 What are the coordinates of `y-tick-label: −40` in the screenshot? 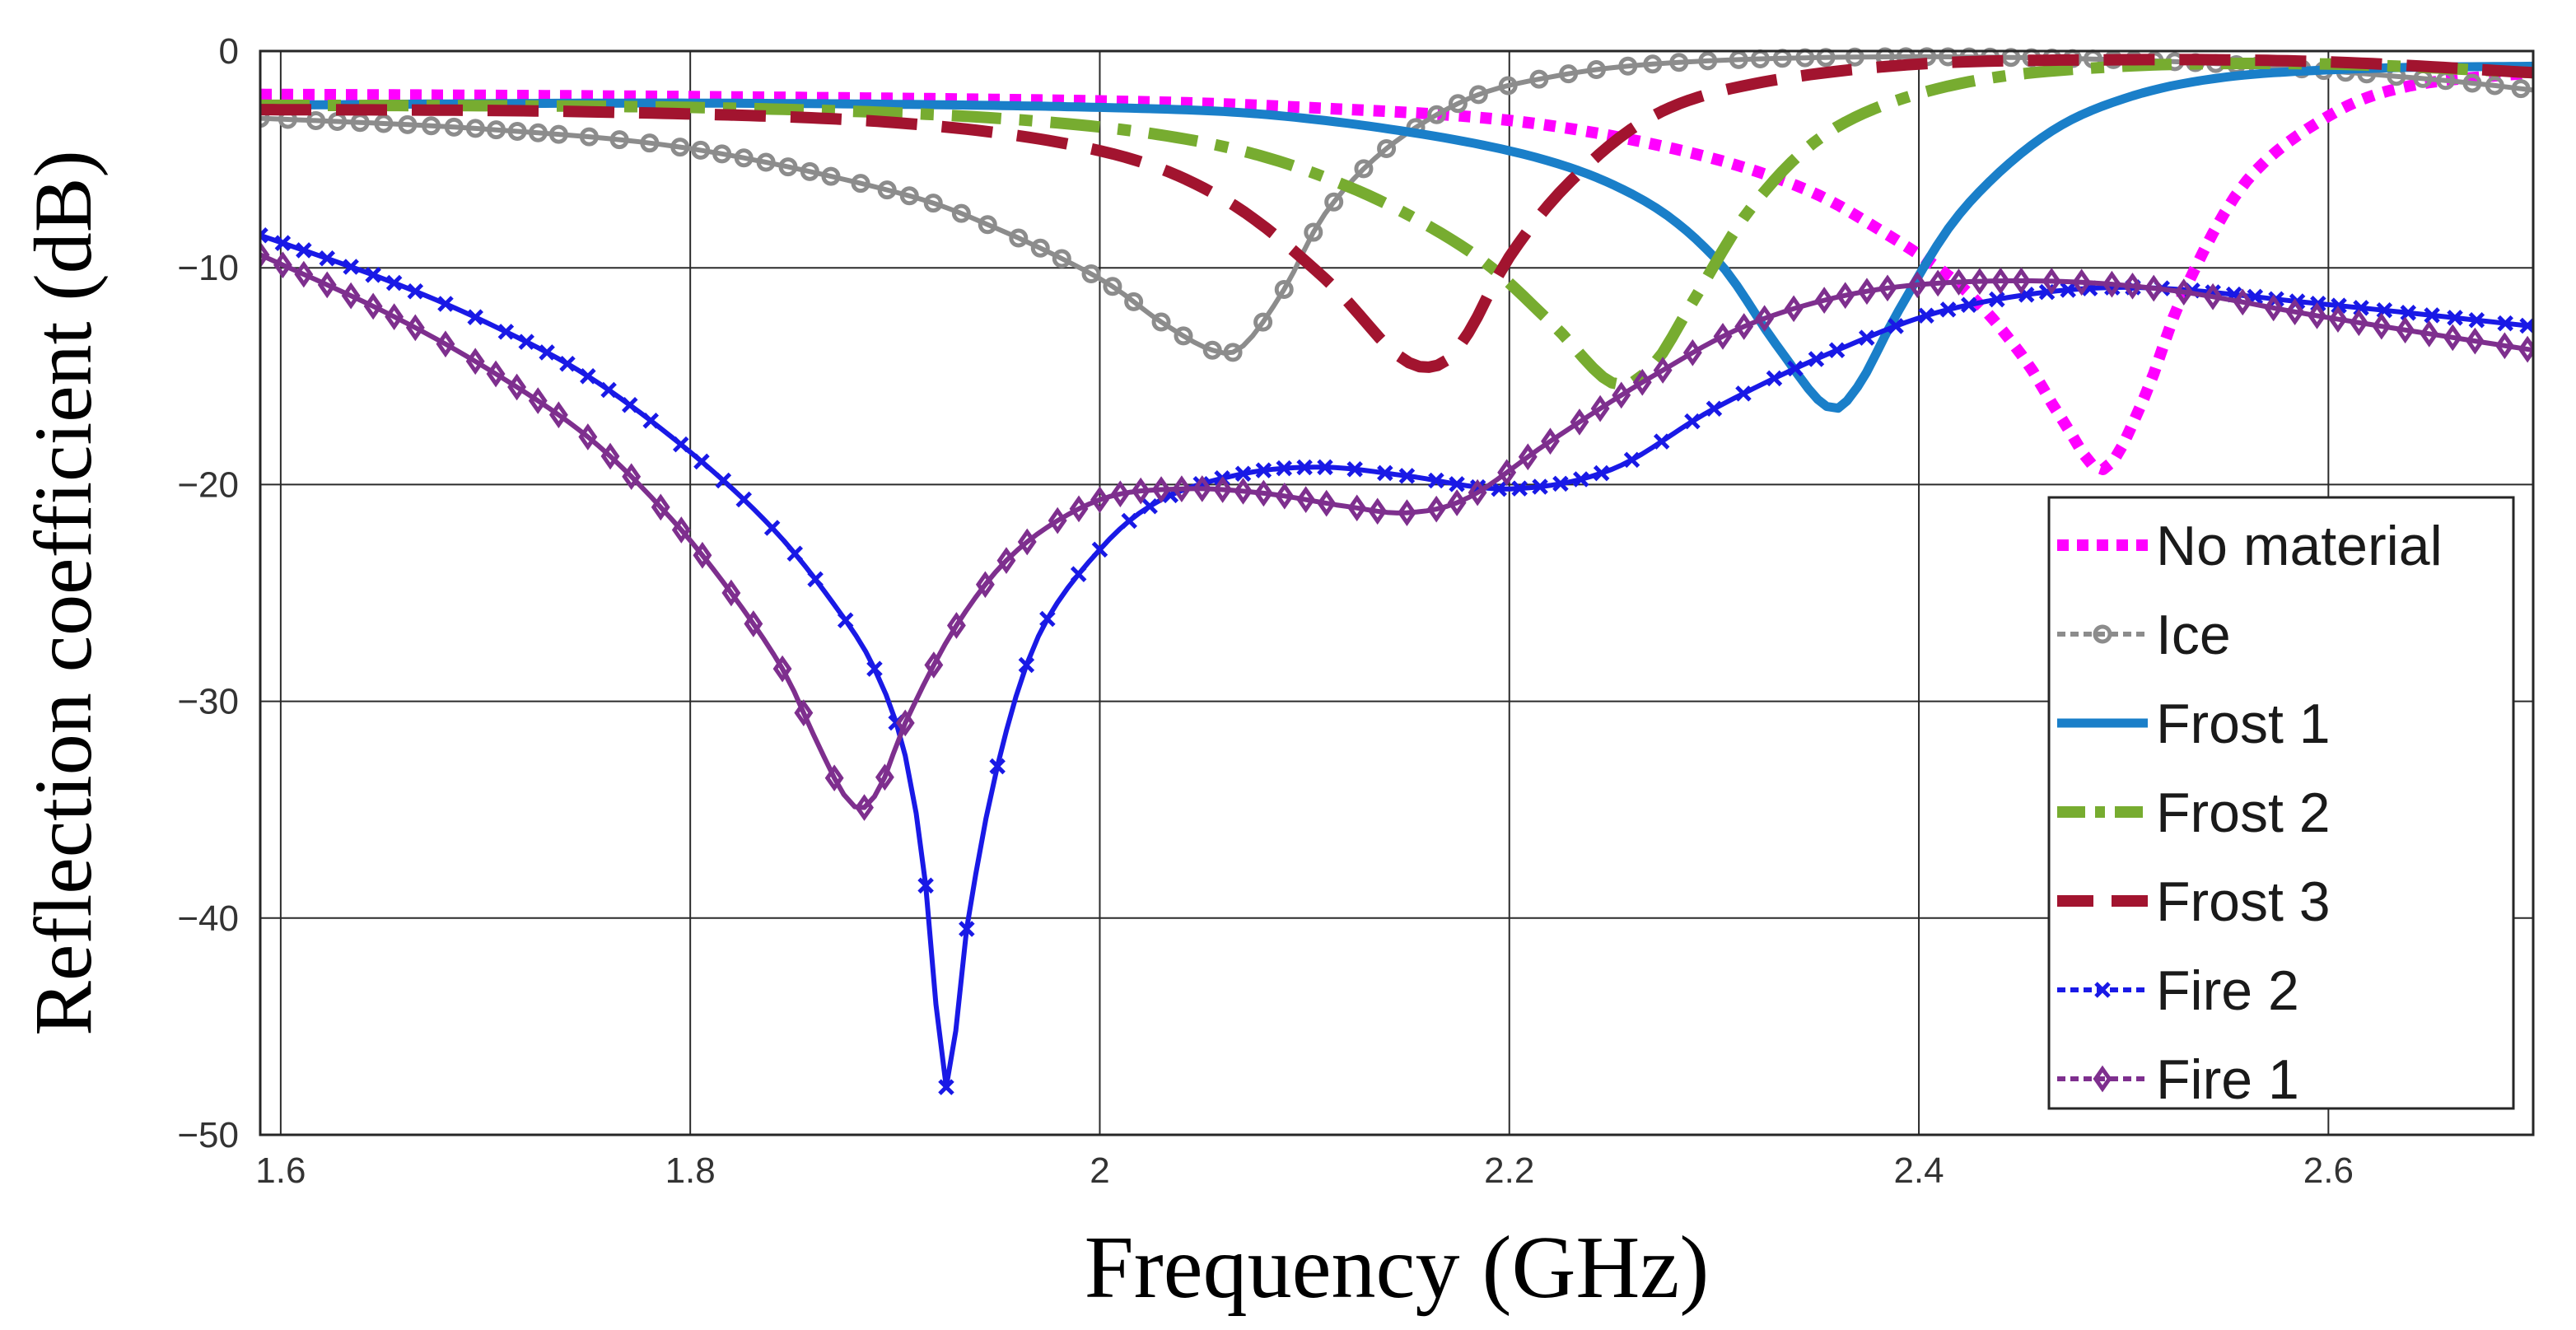 It's located at (208, 918).